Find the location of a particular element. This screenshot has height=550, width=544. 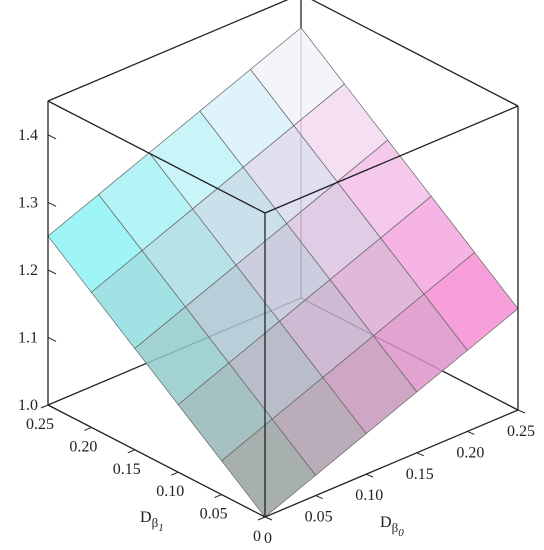

z-tick-label: 1.0 is located at coordinates (28, 405).